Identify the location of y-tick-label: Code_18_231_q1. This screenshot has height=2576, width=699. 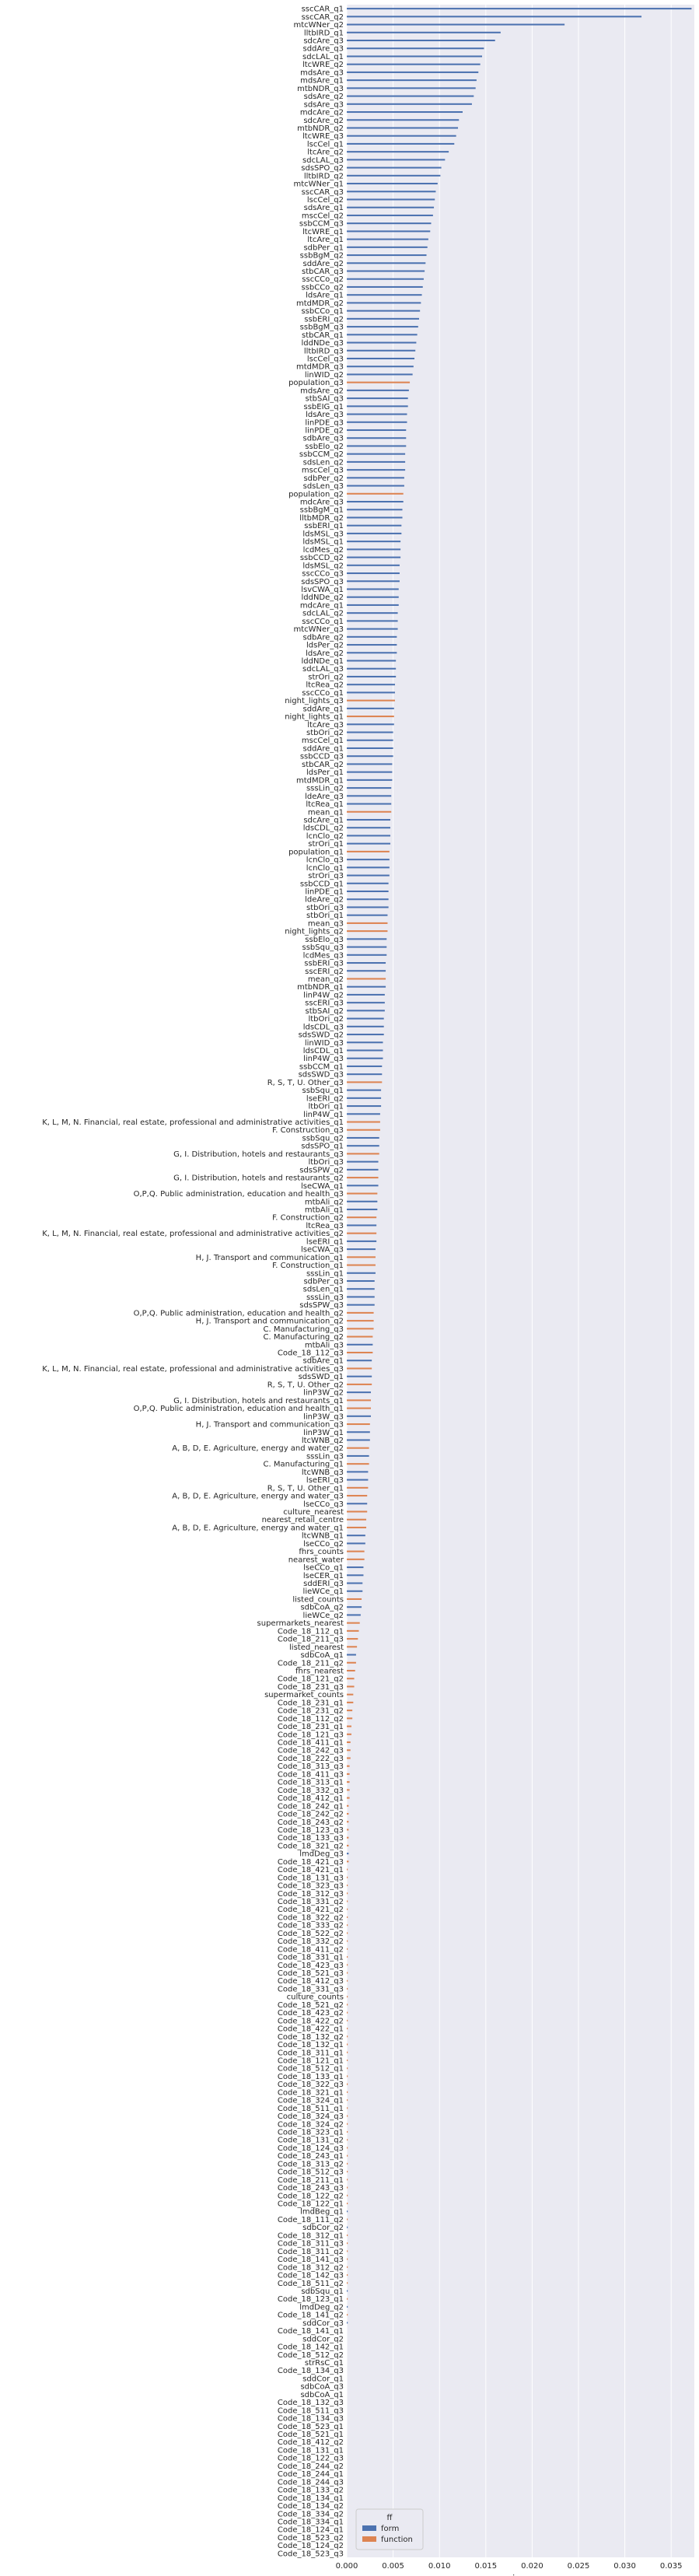
(311, 1727).